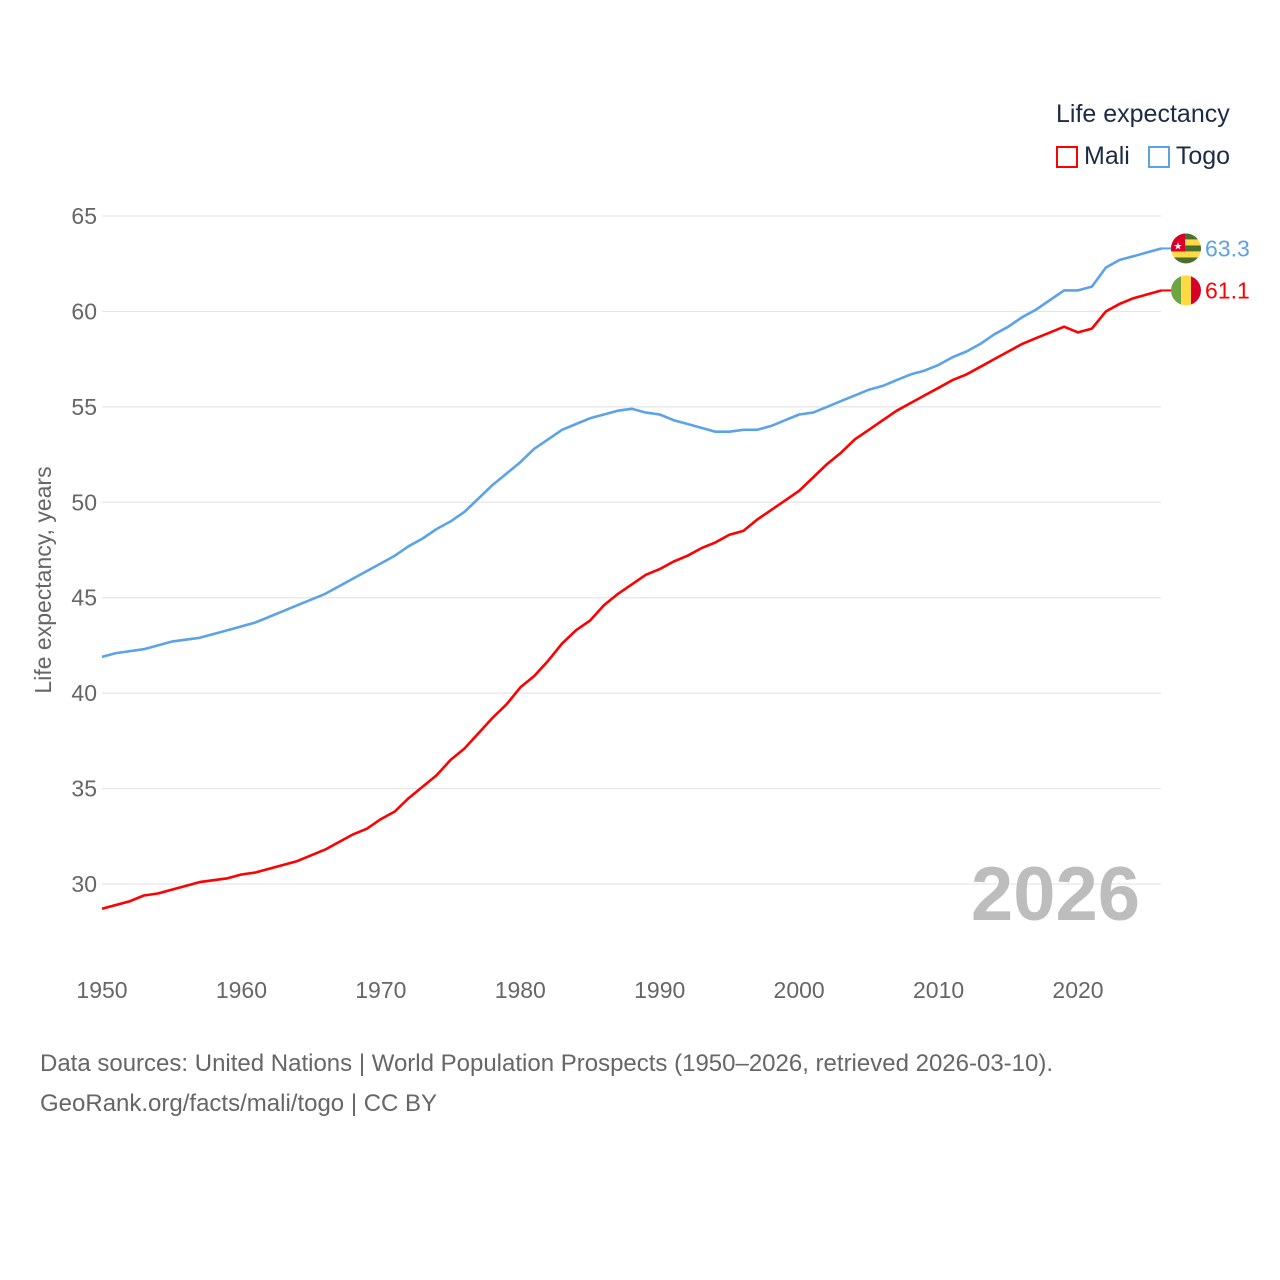 The height and width of the screenshot is (1280, 1280). What do you see at coordinates (84, 598) in the screenshot?
I see `y-tick-label: 45` at bounding box center [84, 598].